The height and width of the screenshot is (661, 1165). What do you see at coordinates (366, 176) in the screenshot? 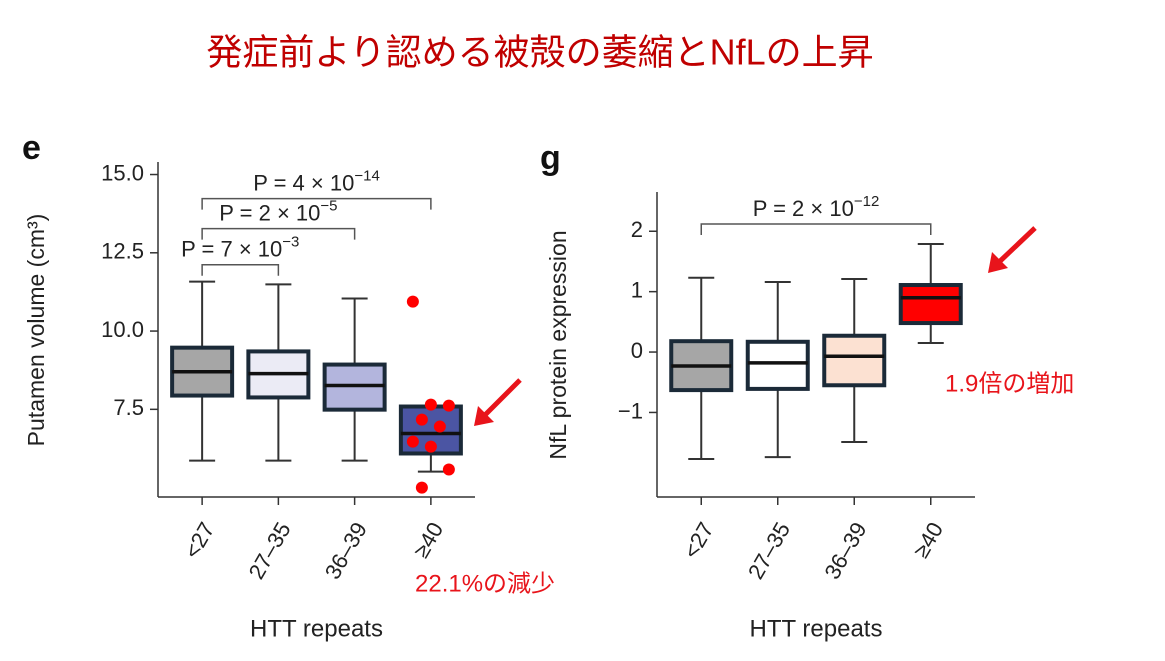
I see `p-value-exponent: −14` at bounding box center [366, 176].